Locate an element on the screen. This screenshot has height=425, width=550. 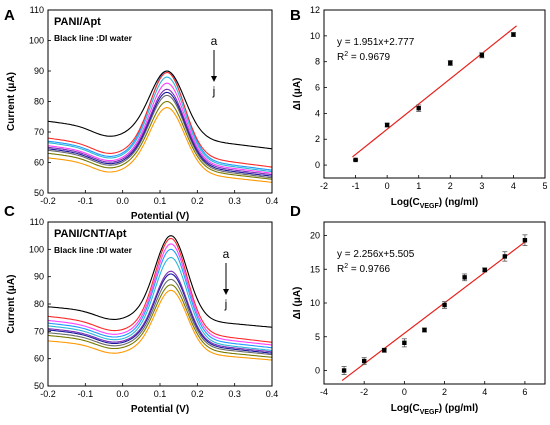
panel-letter: B is located at coordinates (295, 15).